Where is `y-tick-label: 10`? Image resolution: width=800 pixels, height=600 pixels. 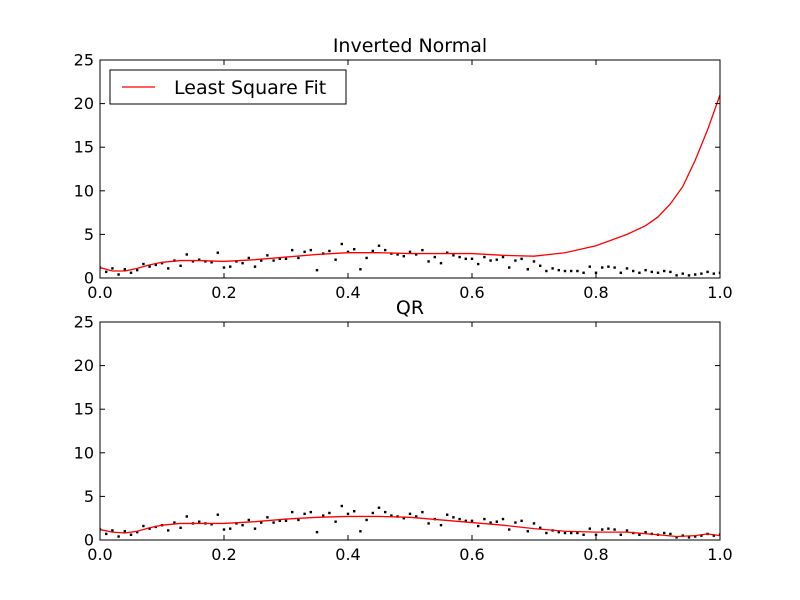 y-tick-label: 10 is located at coordinates (84, 452).